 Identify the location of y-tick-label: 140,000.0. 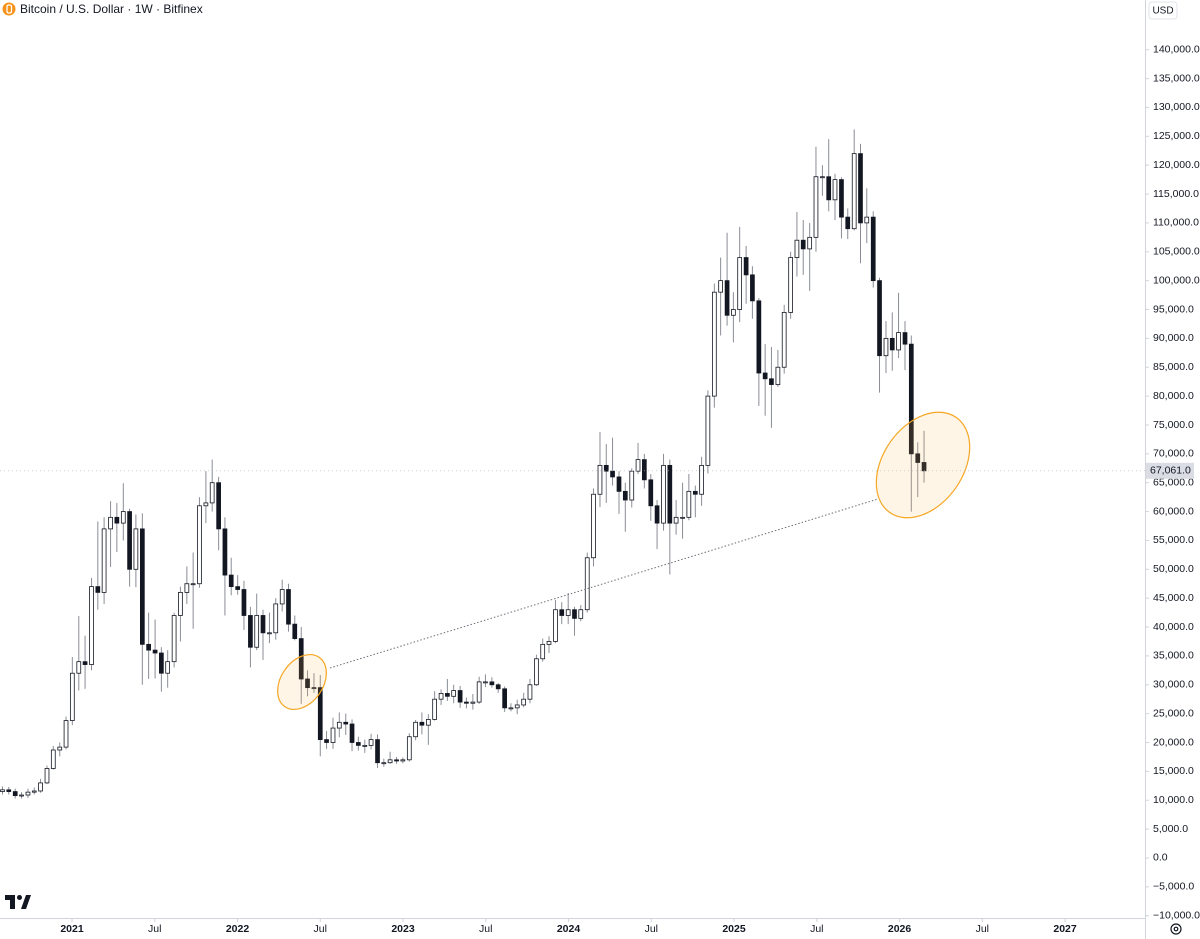
(1176, 49).